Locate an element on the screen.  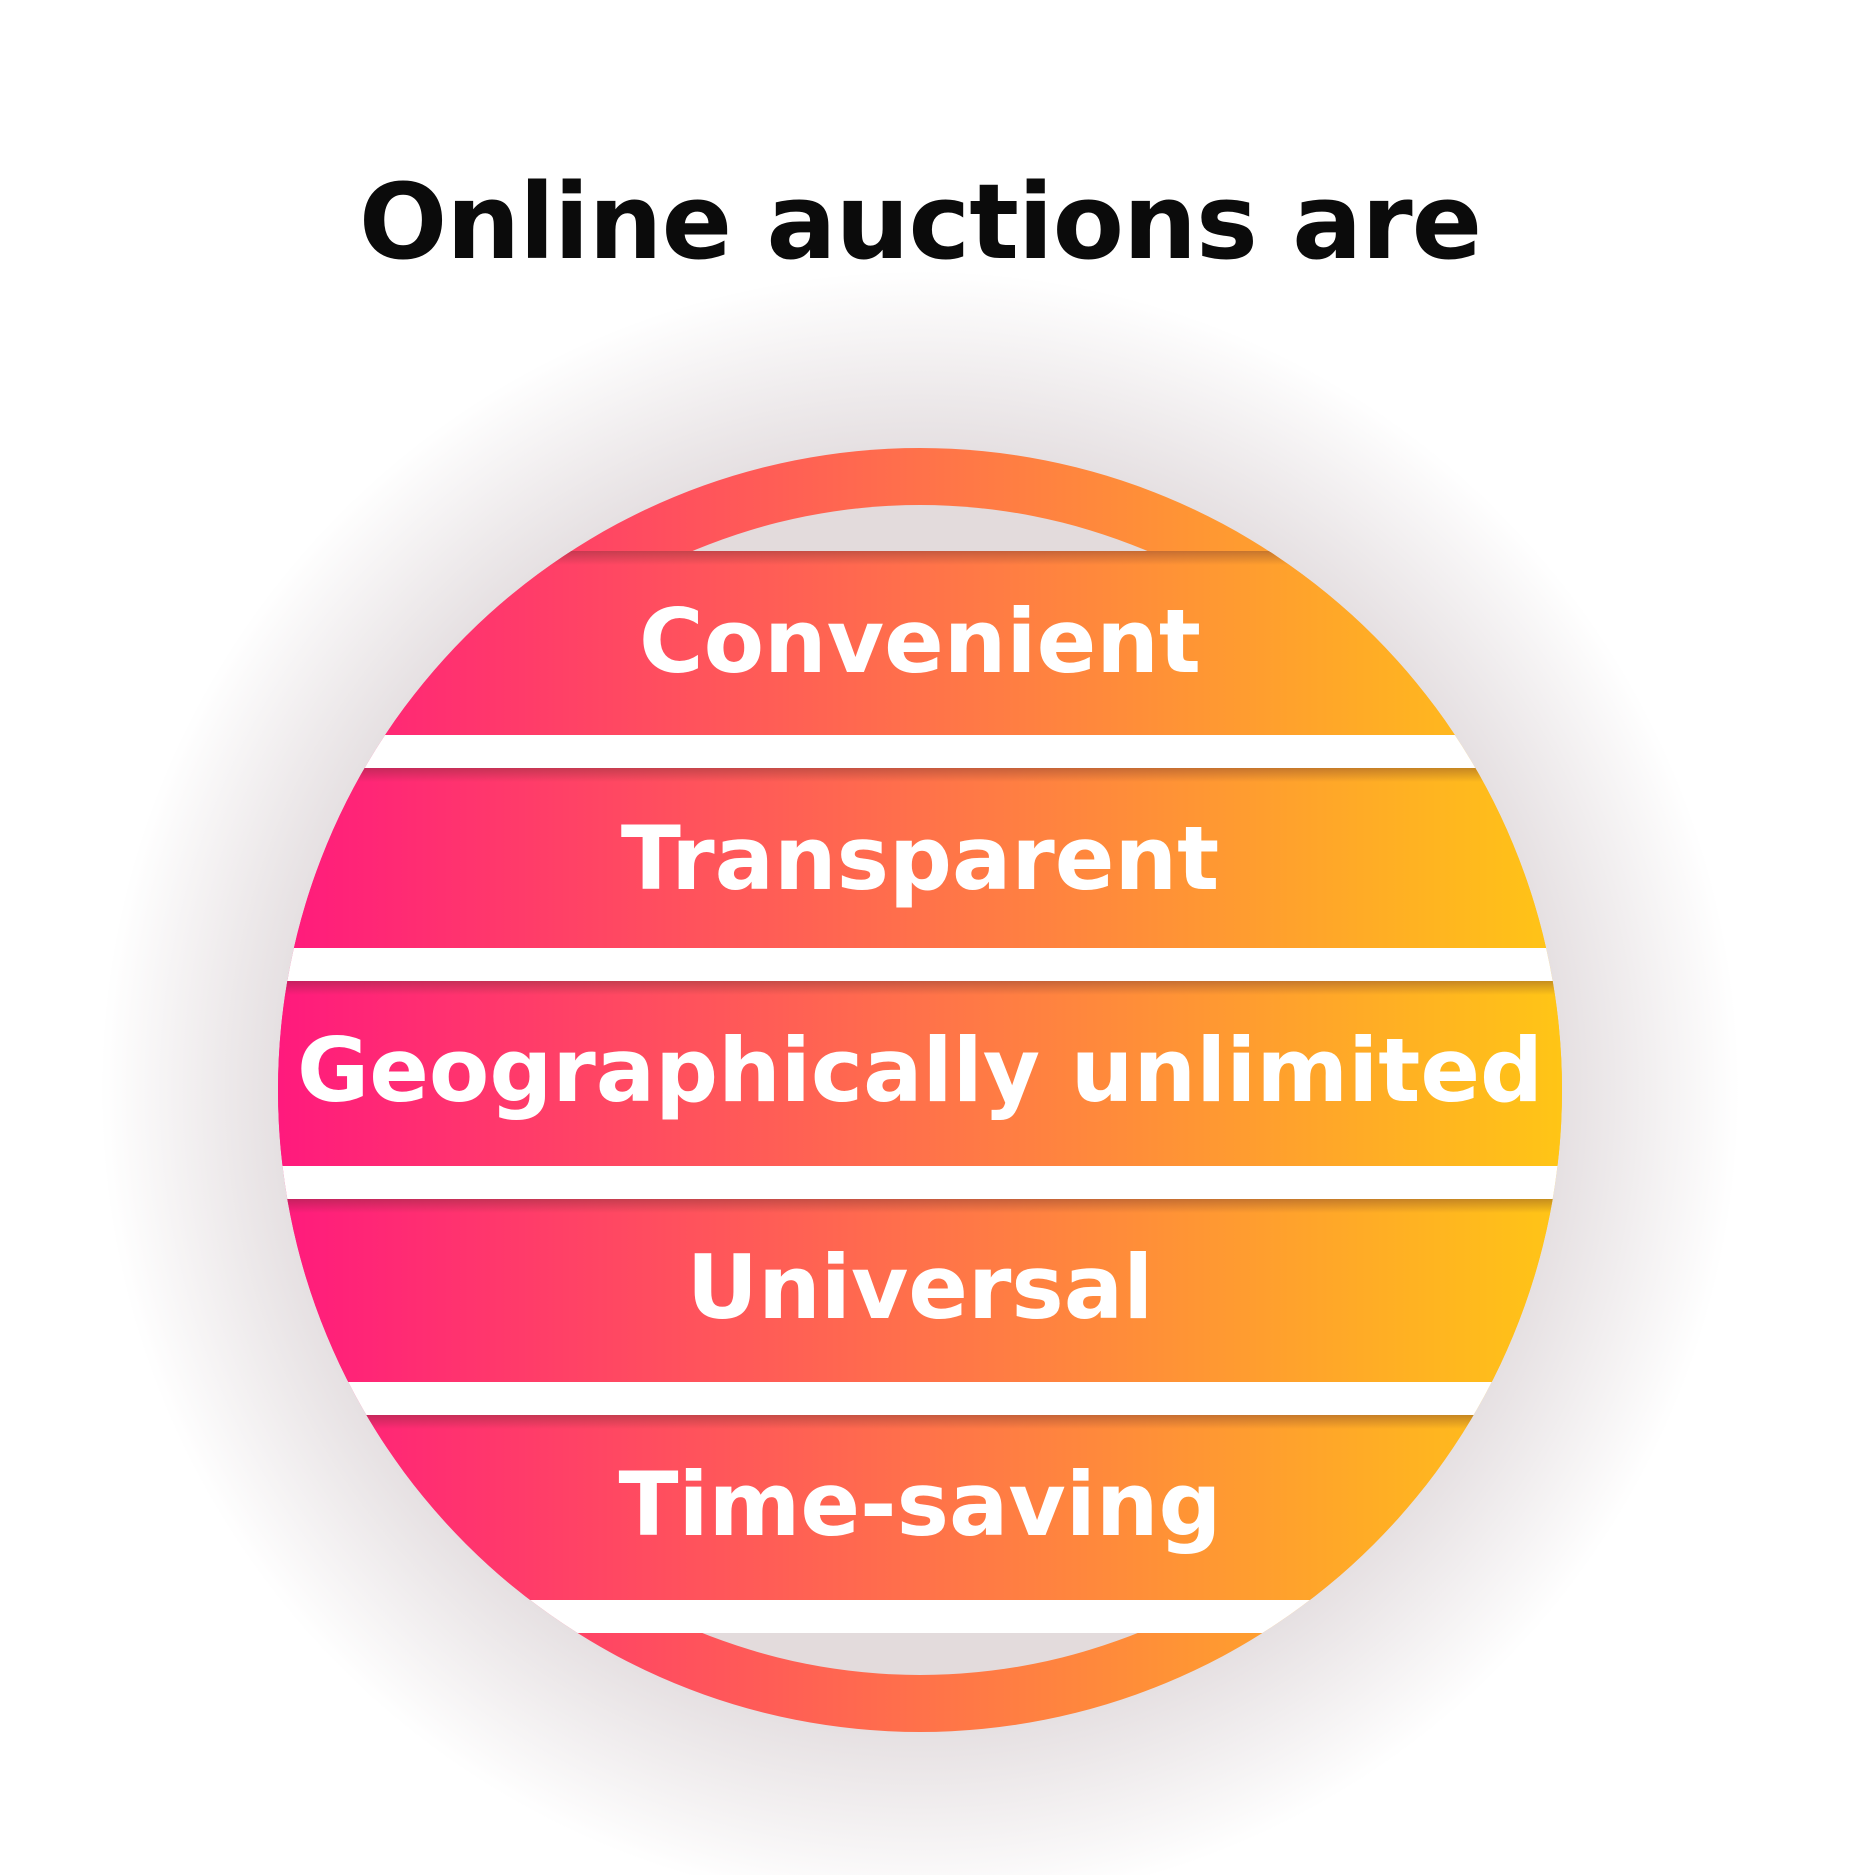
band-4: Universal is located at coordinates (920, 1290).